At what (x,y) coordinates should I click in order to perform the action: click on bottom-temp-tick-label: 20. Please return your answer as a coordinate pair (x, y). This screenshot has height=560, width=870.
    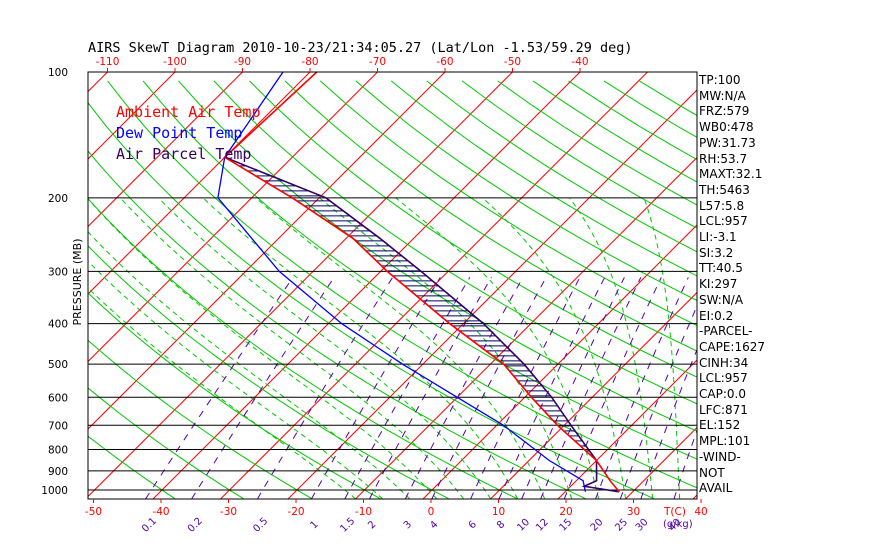
    Looking at the image, I should click on (565, 512).